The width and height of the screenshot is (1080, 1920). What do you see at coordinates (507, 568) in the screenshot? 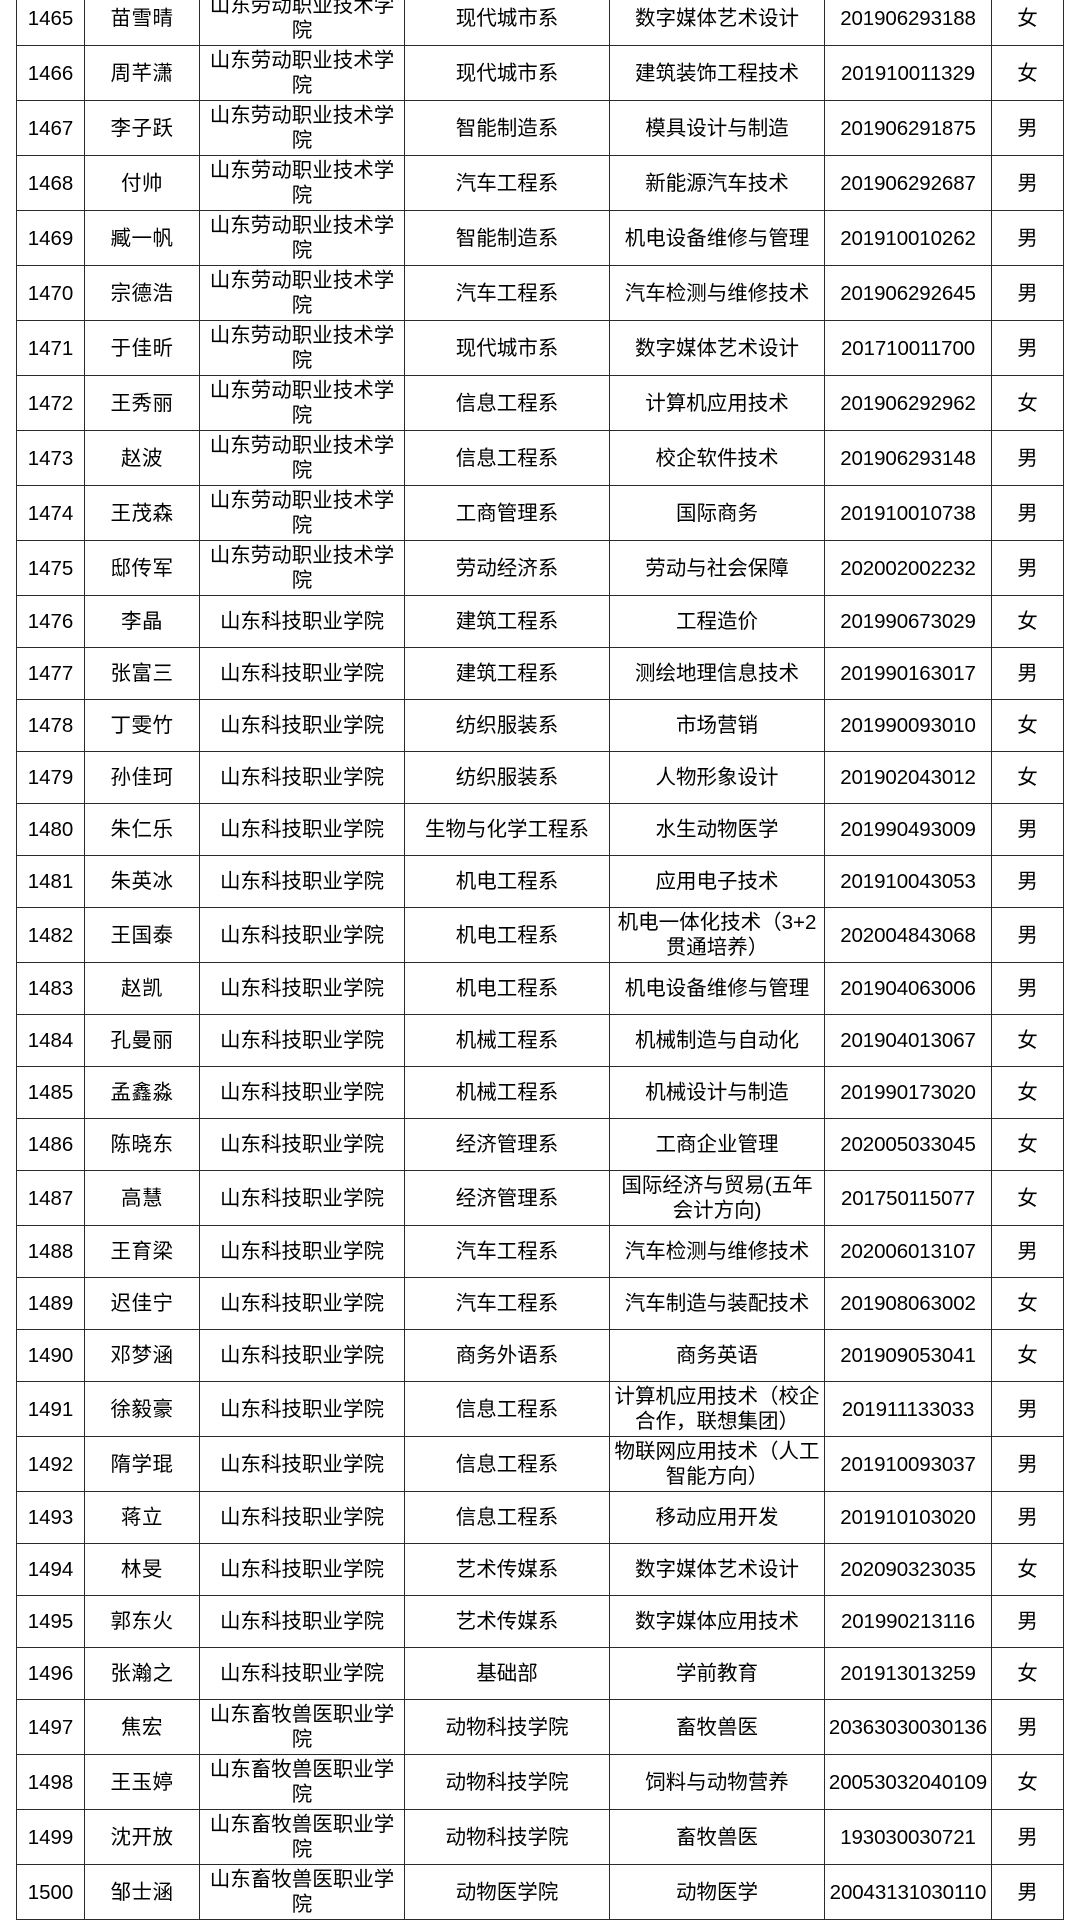
I see `department-cell: 劳动经济系` at bounding box center [507, 568].